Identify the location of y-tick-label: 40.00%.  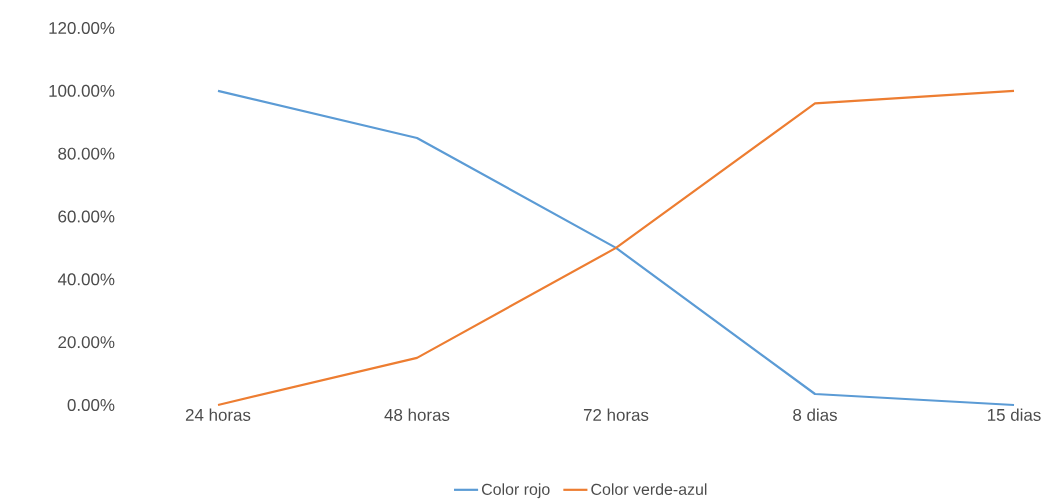
(86, 279).